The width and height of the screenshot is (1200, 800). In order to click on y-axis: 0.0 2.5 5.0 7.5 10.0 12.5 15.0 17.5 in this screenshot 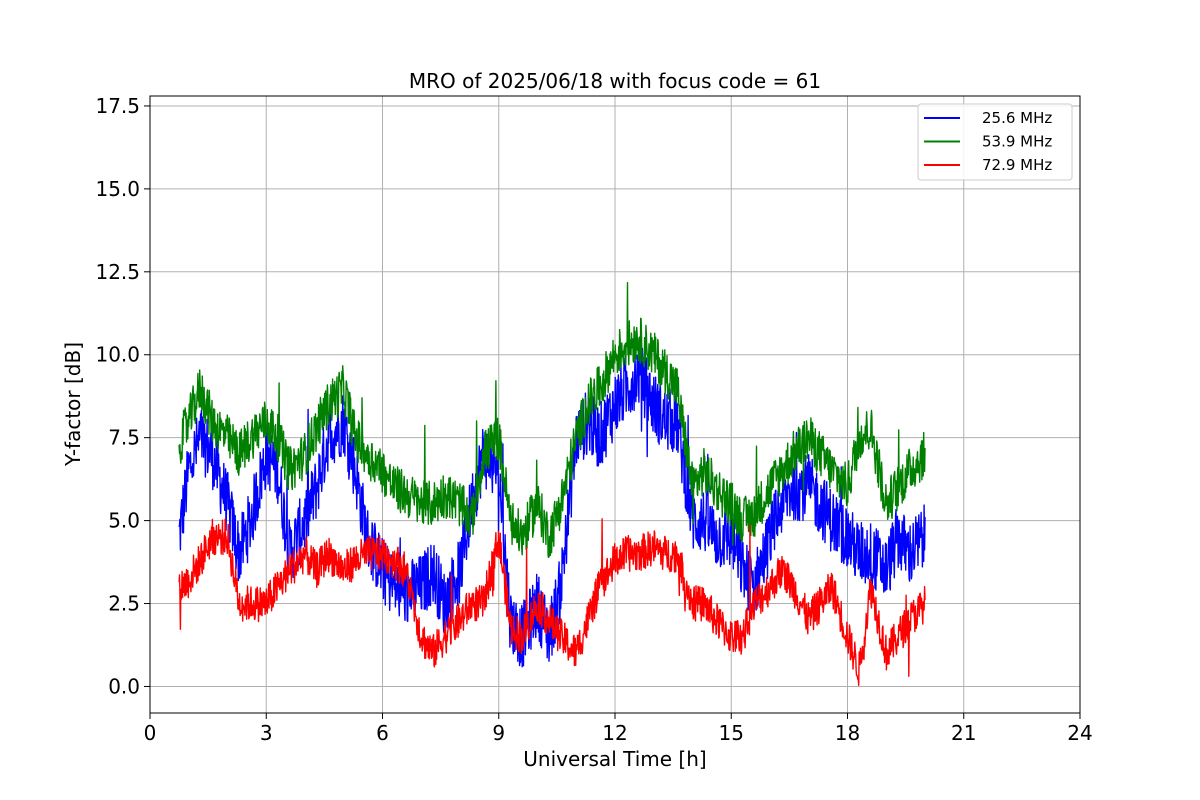, I will do `click(122, 396)`.